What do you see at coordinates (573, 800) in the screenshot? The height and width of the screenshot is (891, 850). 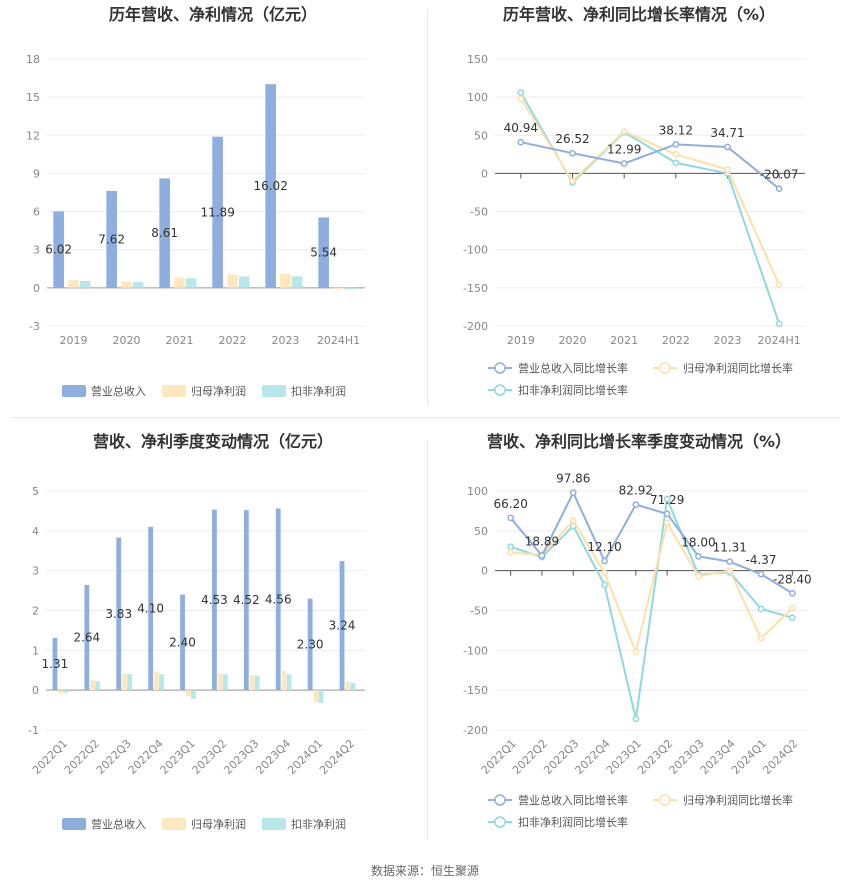 I see `legend-label: 营业总收入同比增长率` at bounding box center [573, 800].